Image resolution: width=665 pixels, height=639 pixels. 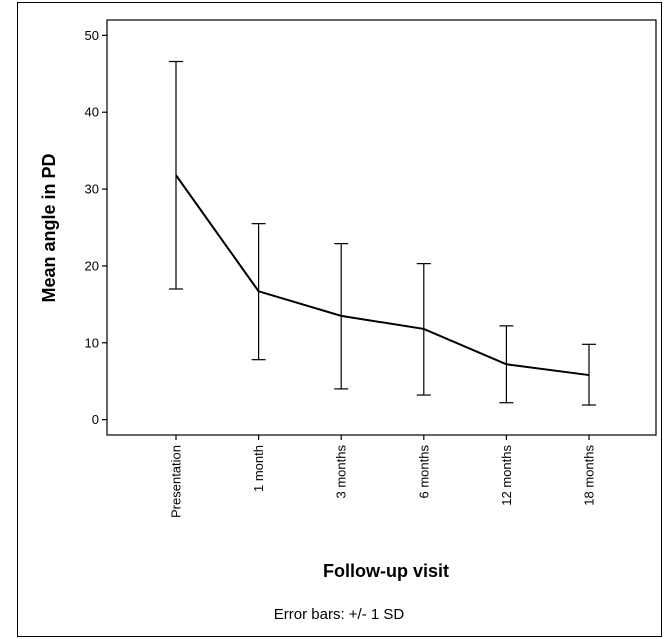 I want to click on x-axis-title: Follow-up visit, so click(x=386, y=571).